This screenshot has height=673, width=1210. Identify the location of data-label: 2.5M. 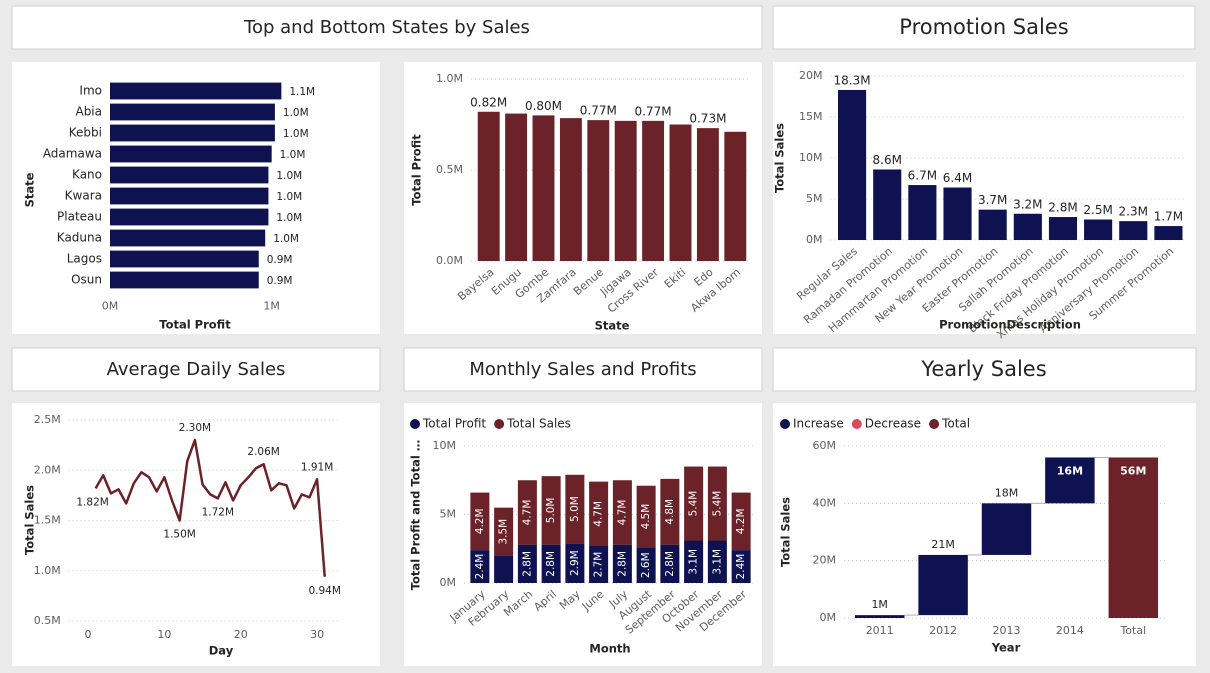
(1097, 210).